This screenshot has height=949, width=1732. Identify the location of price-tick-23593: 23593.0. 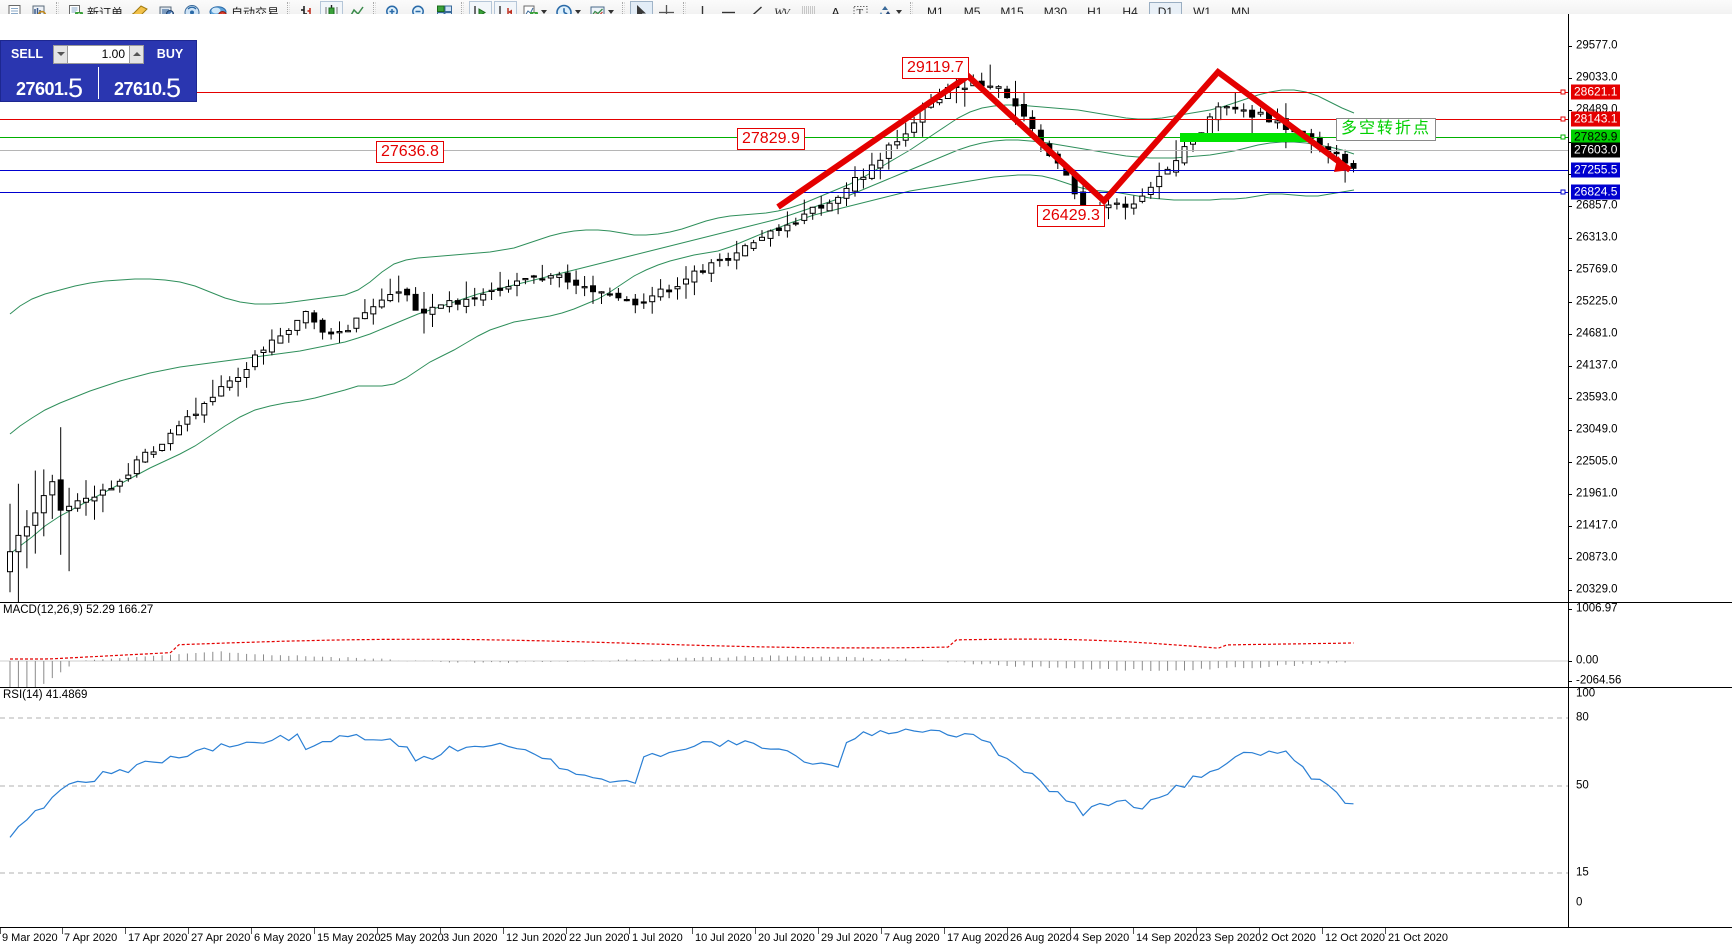
(1597, 397).